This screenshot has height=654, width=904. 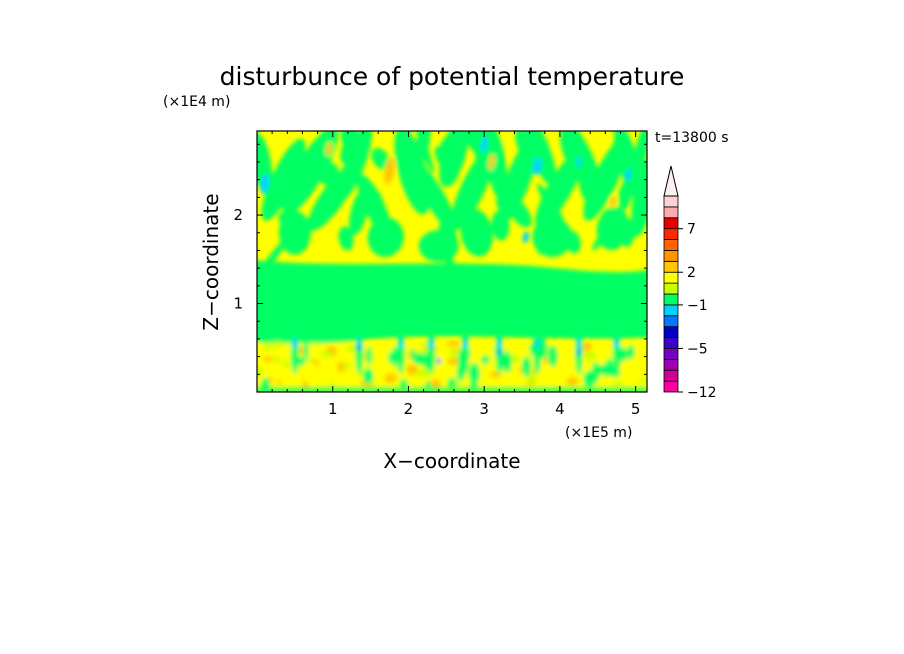 I want to click on x-axis-label: X−coordinate, so click(x=451, y=461).